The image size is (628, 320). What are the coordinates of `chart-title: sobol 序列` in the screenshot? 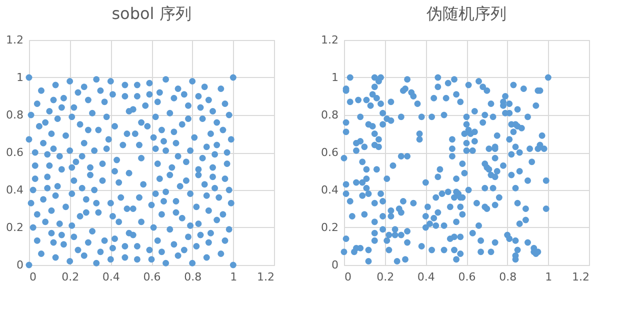 It's located at (152, 13).